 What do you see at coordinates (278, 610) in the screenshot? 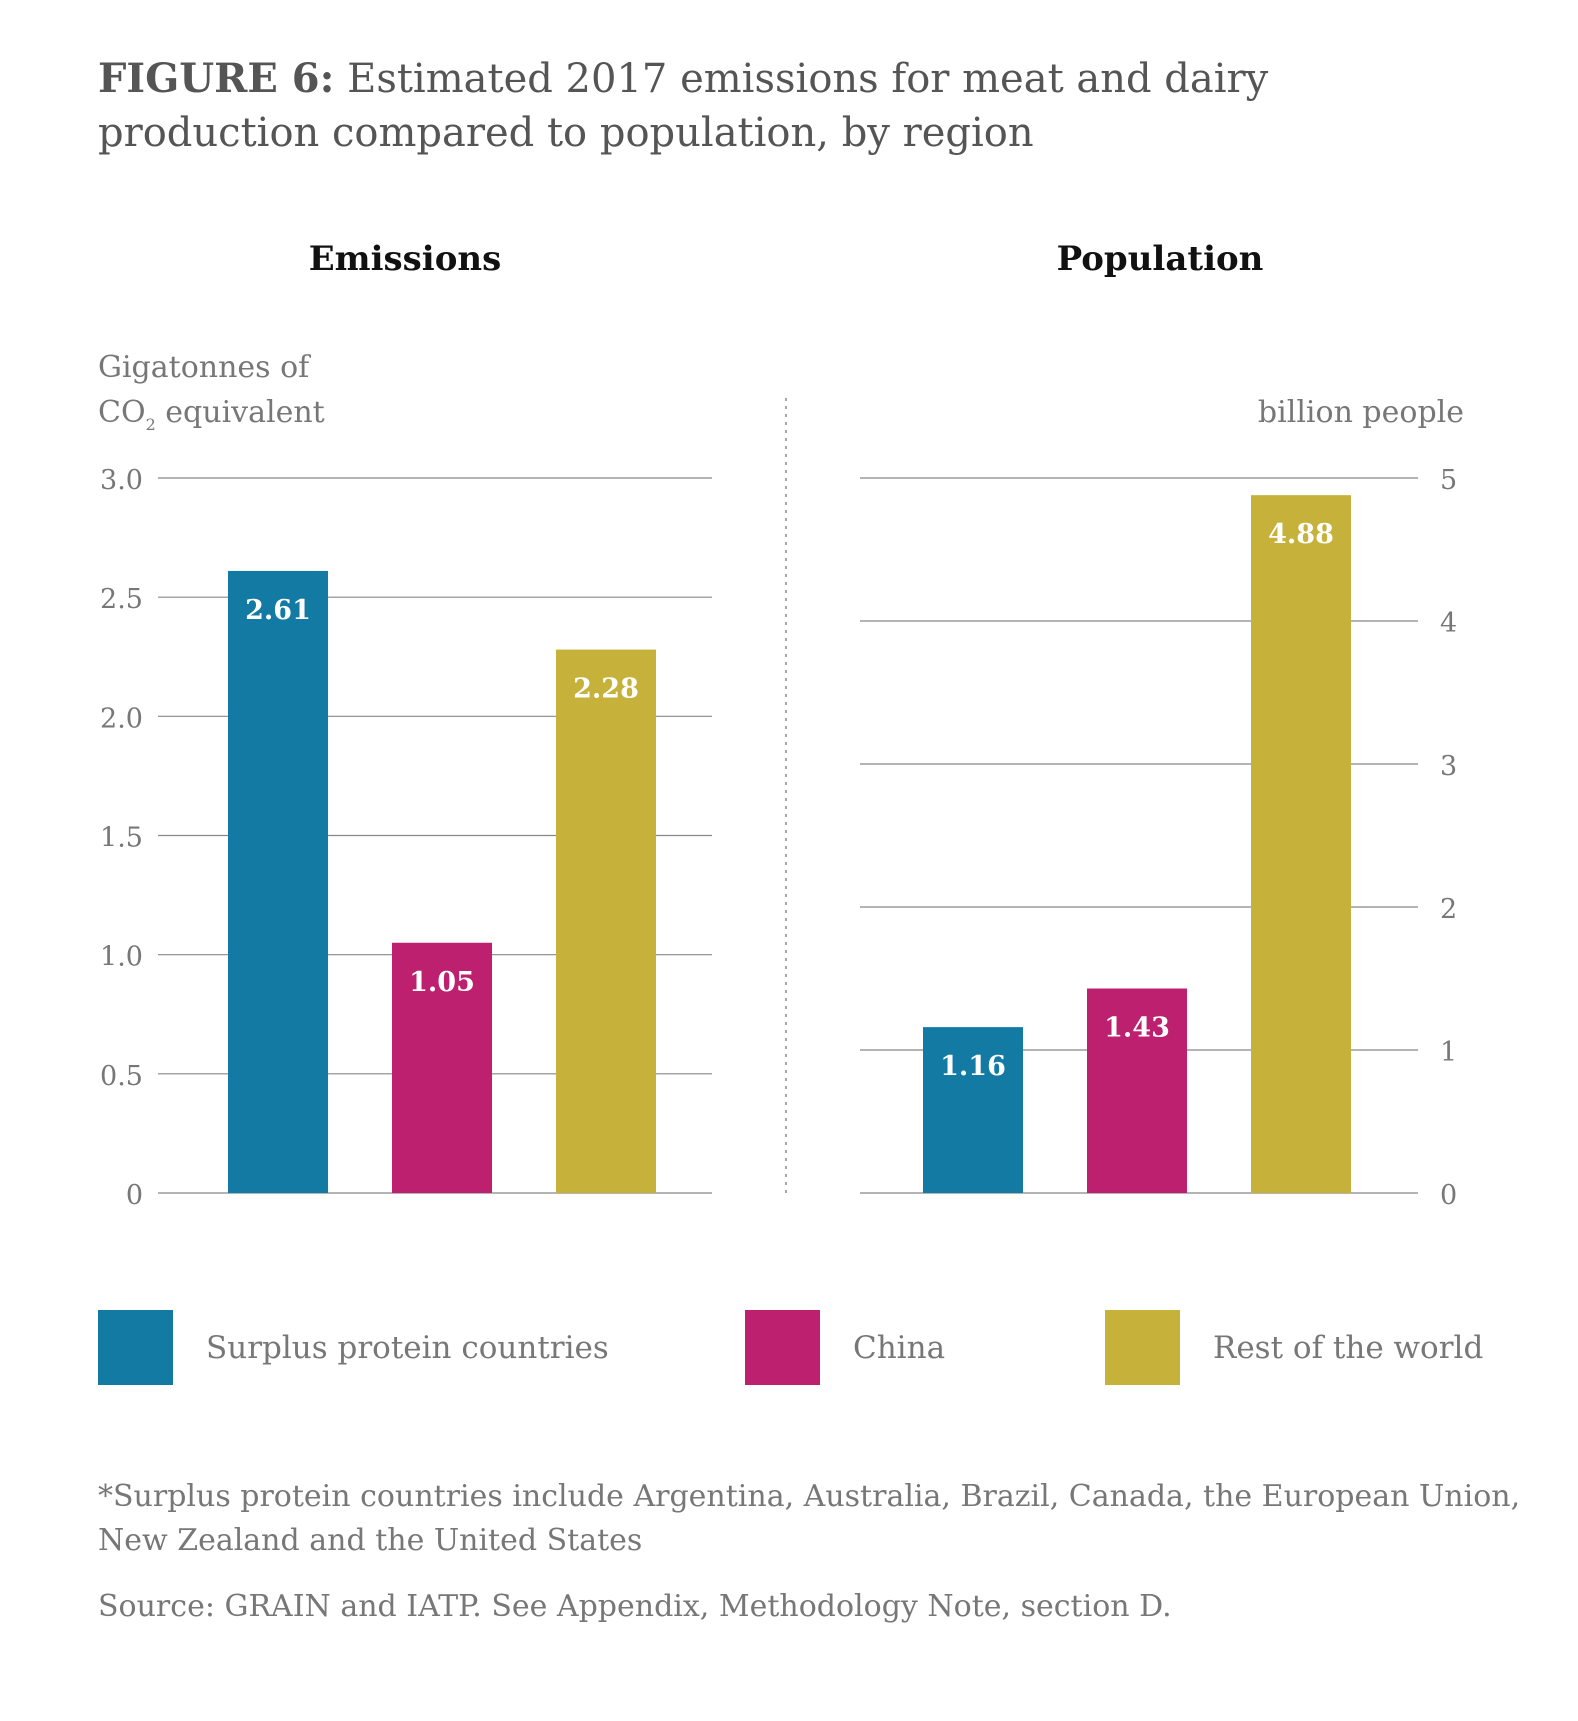
I see `emissions-data-label-0: 2.61` at bounding box center [278, 610].